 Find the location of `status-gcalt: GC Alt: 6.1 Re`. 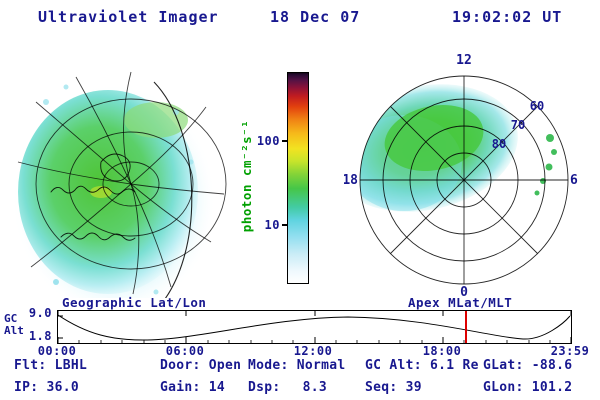

status-gcalt: GC Alt: 6.1 Re is located at coordinates (422, 365).